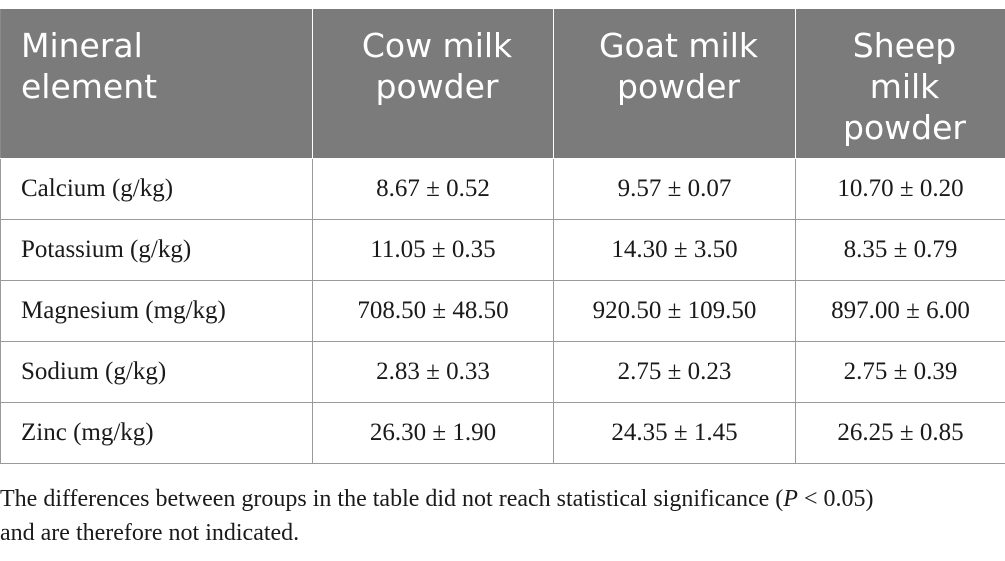 This screenshot has width=1005, height=561. I want to click on header-line: Goat milk, so click(678, 45).